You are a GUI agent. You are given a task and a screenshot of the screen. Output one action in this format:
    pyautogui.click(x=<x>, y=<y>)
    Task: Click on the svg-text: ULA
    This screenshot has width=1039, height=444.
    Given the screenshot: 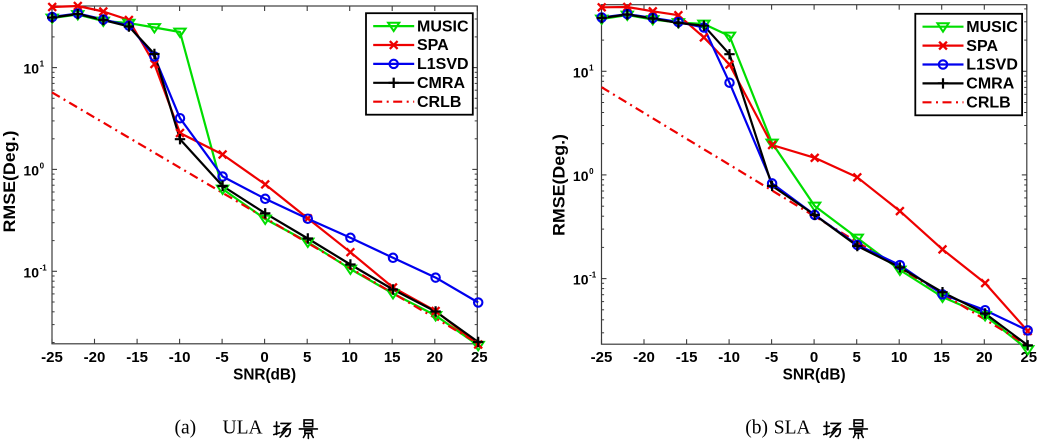 What is the action you would take?
    pyautogui.click(x=243, y=428)
    